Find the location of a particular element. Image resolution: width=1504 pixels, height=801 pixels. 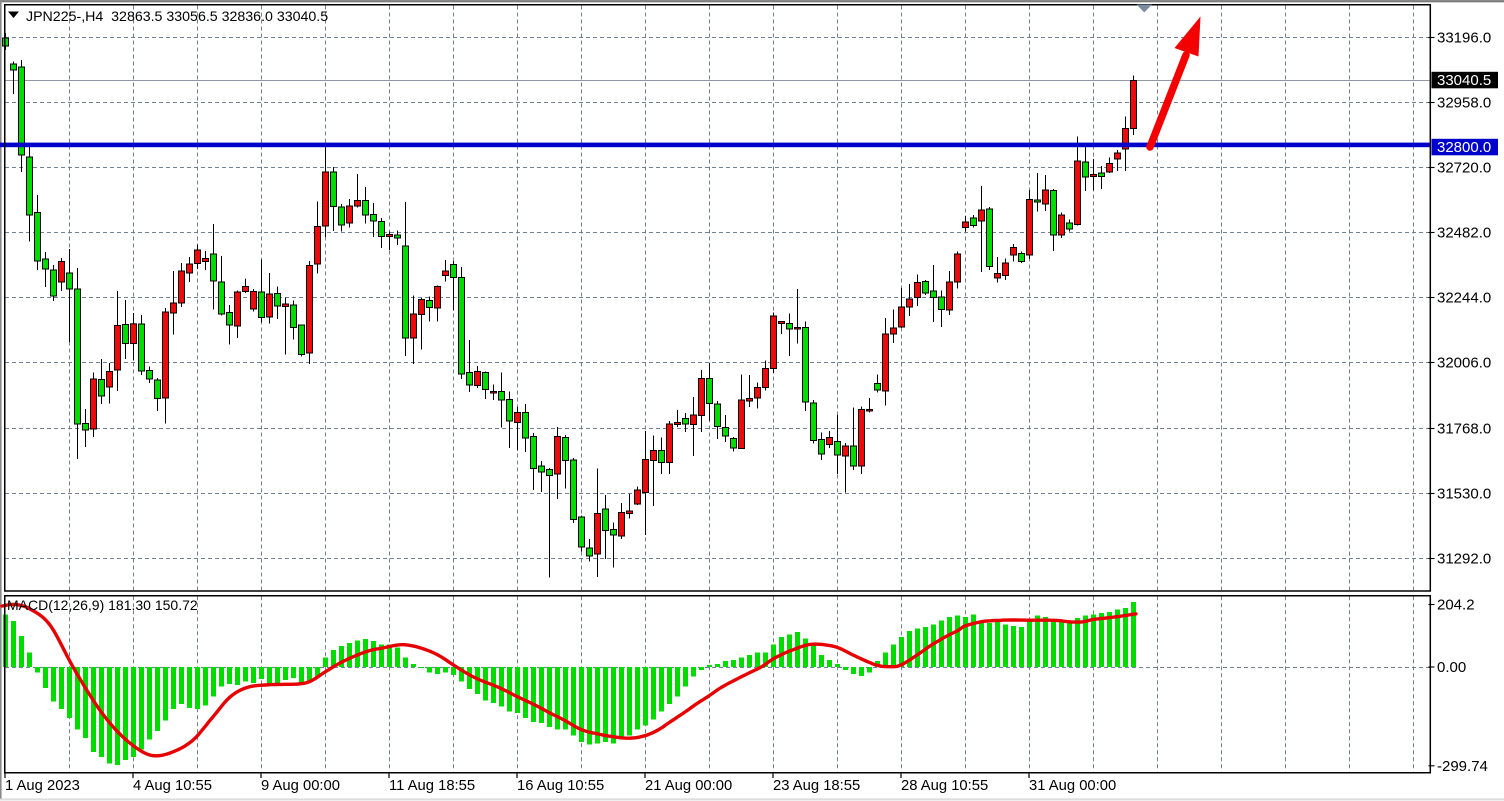

svg-text: 32482.0 is located at coordinates (1464, 233).